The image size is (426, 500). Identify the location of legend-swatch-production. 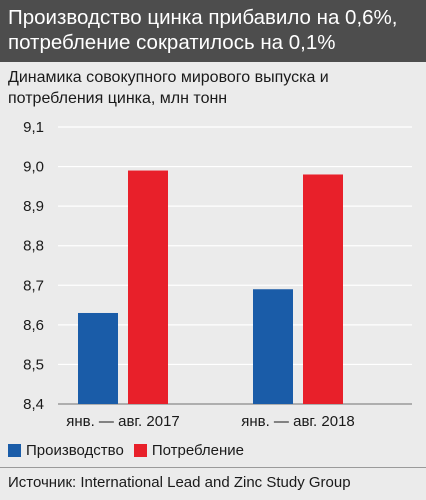
(14, 450).